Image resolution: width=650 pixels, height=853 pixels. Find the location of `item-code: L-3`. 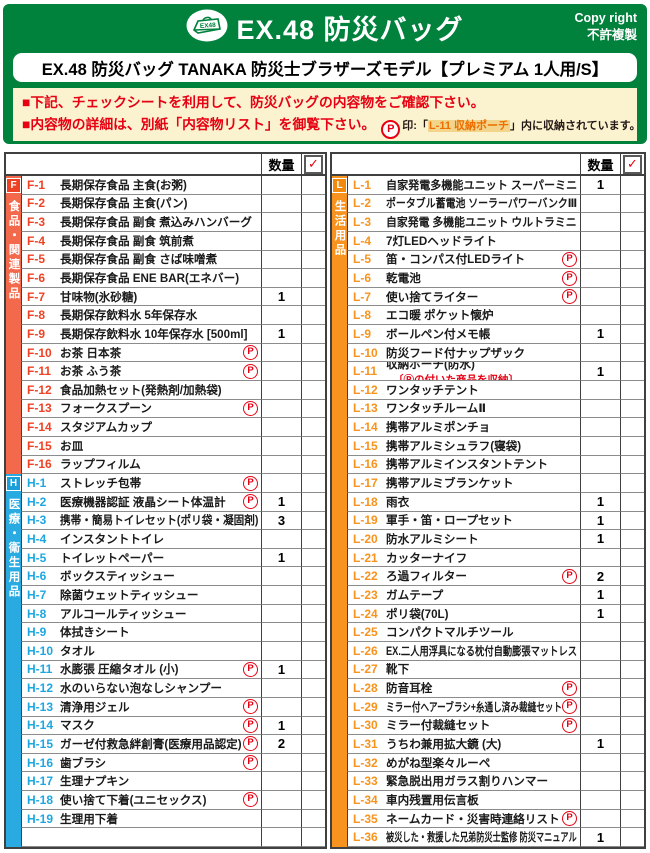

item-code: L-3 is located at coordinates (362, 222).